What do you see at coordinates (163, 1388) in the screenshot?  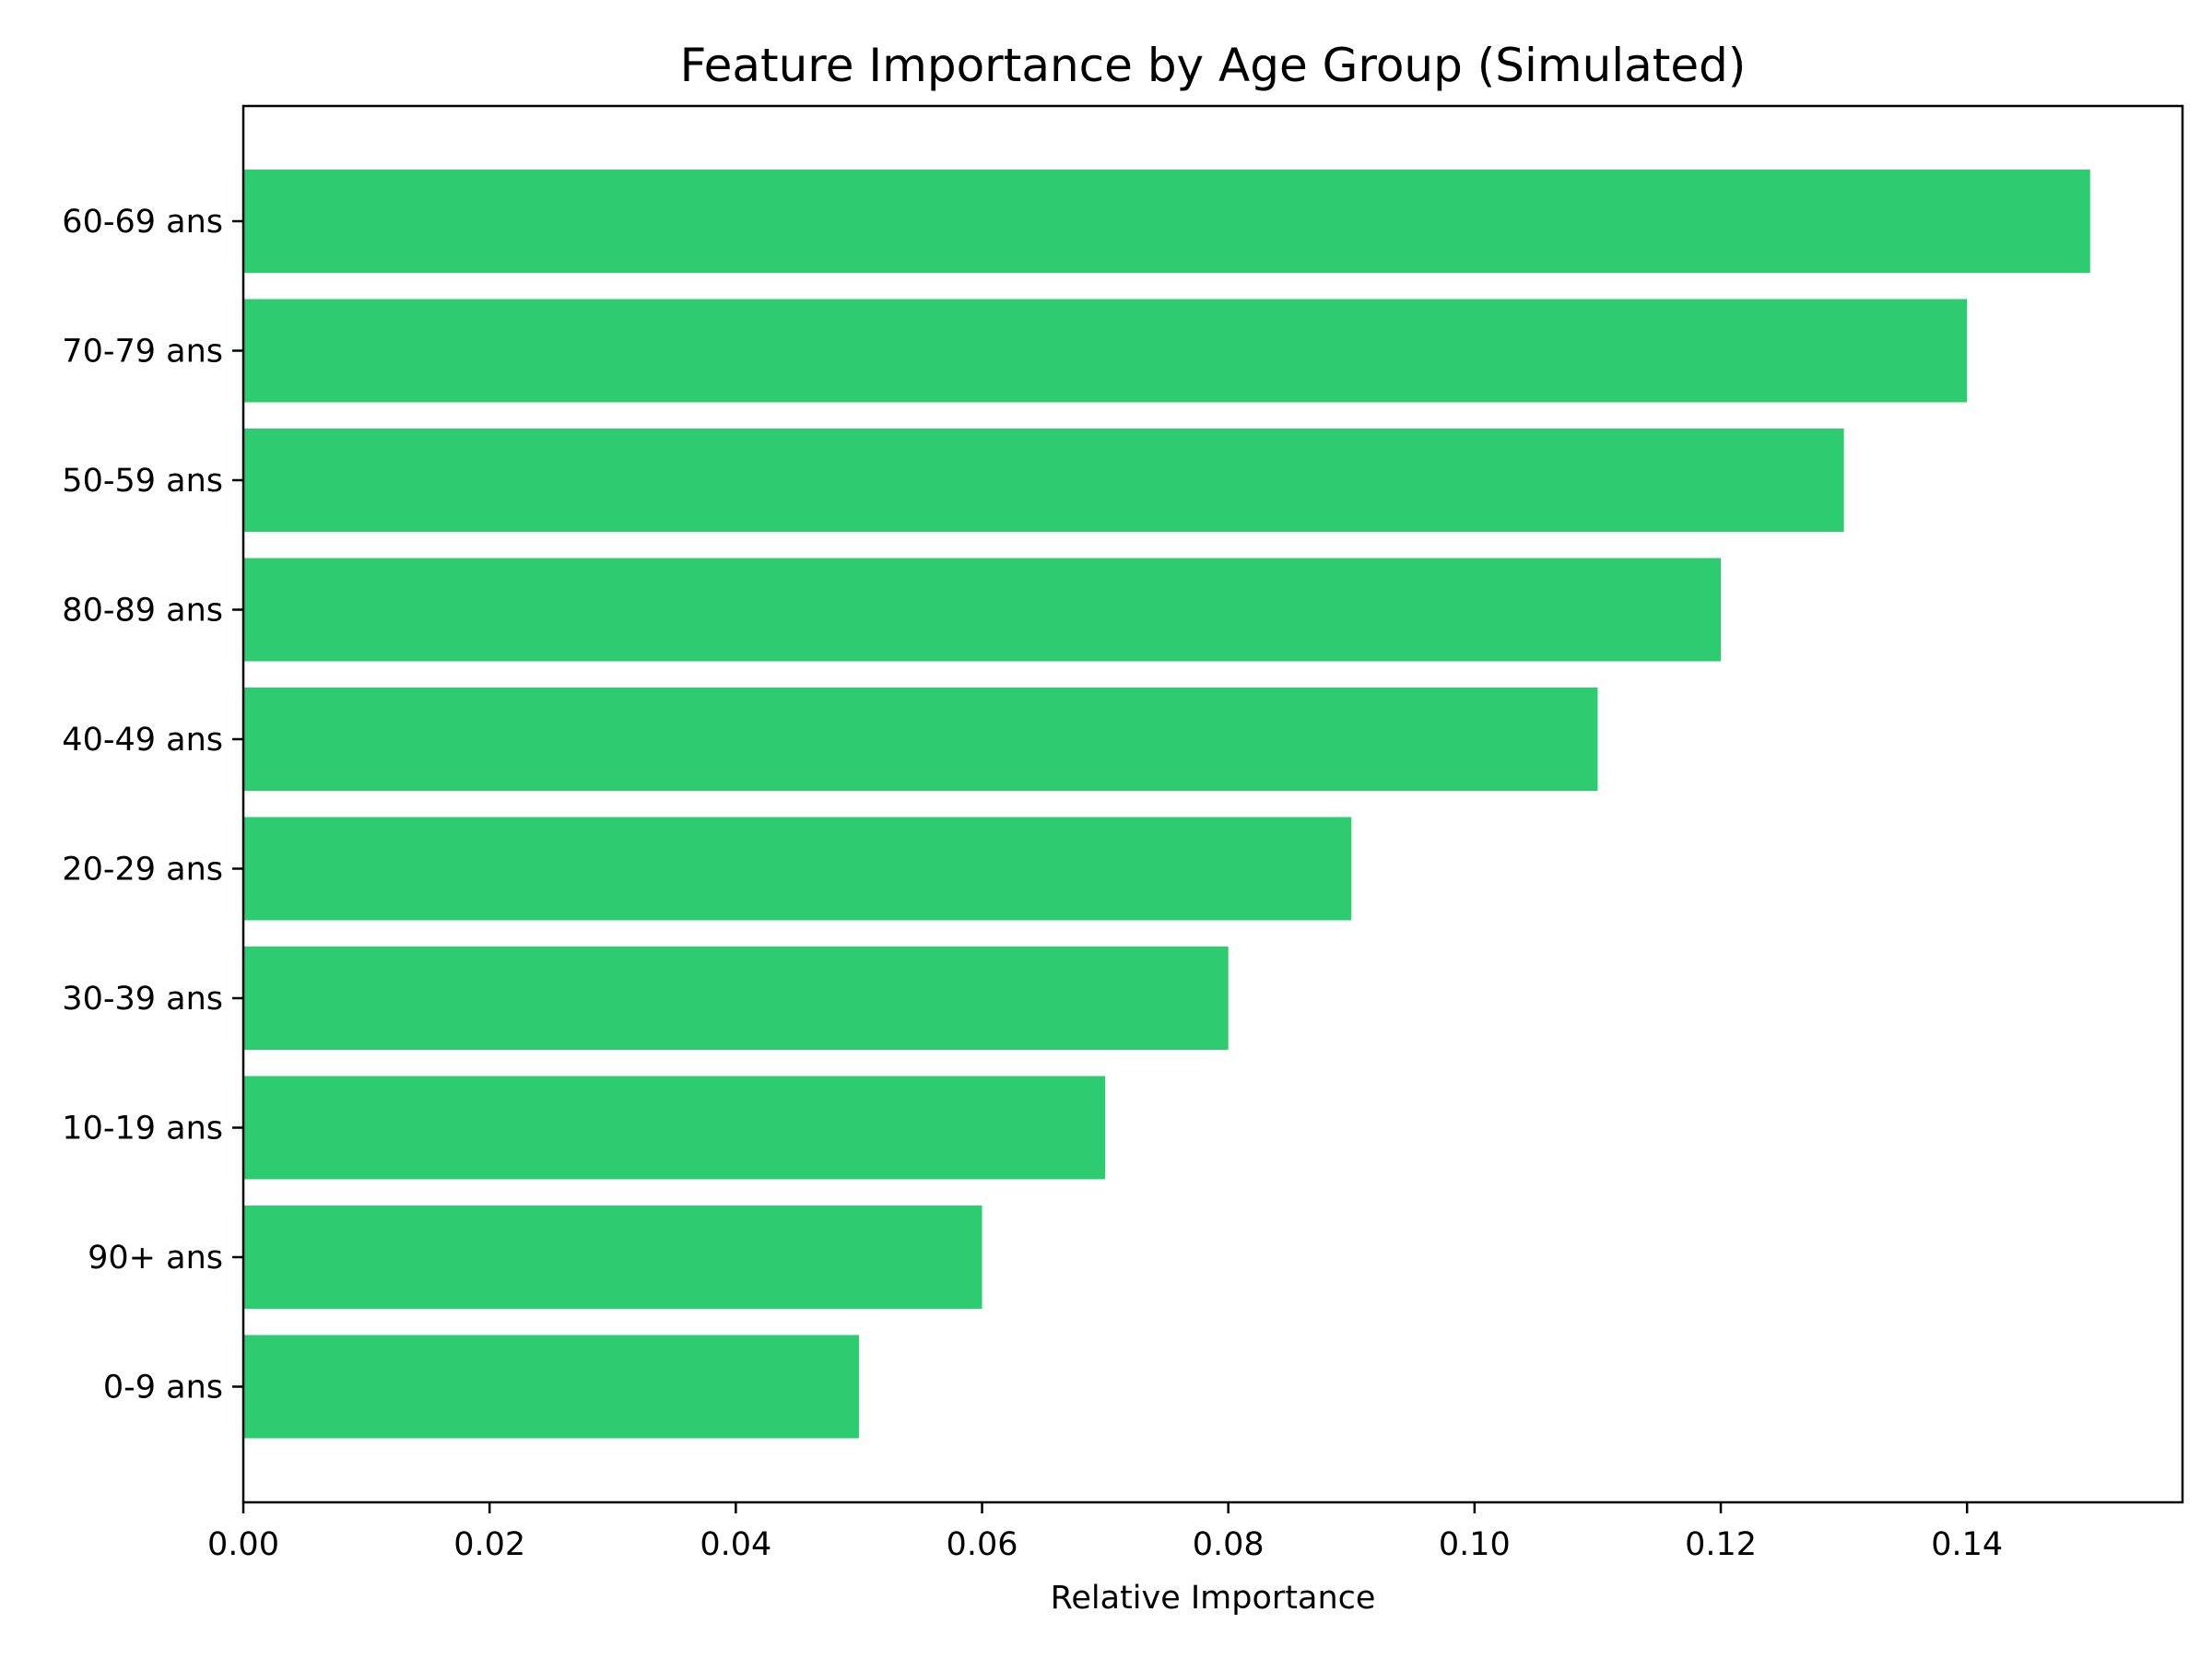 I see `y-tick-label: 0-9 ans` at bounding box center [163, 1388].